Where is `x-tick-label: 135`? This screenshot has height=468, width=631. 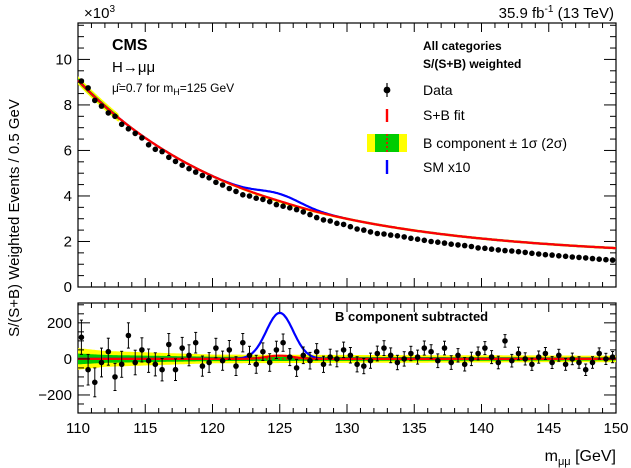 x-tick-label: 135 is located at coordinates (414, 428).